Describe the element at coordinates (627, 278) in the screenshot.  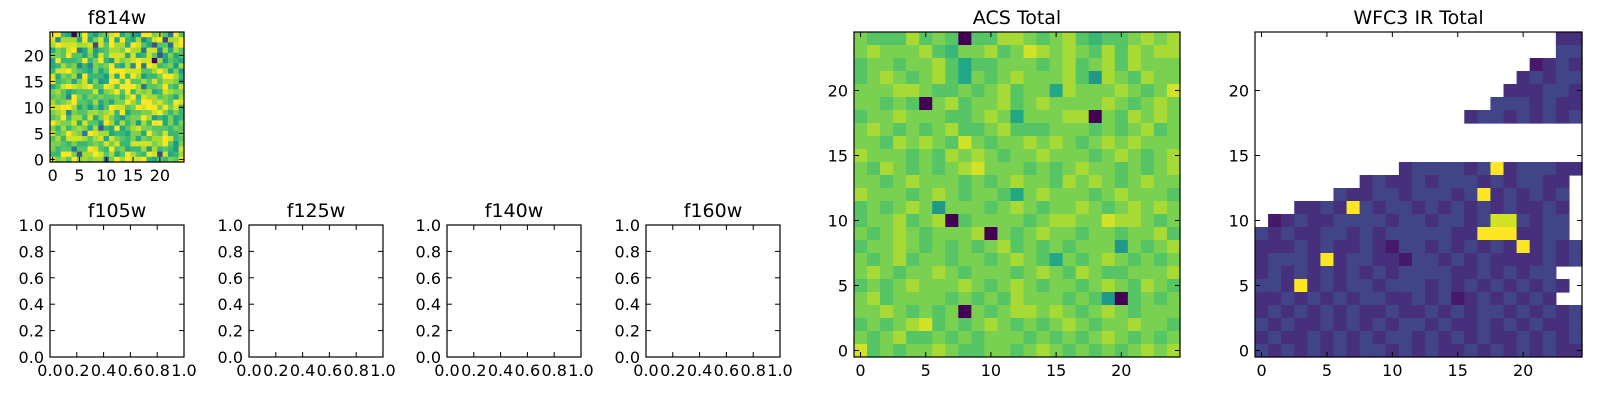
I see `y-tick-label: 0.6` at that location.